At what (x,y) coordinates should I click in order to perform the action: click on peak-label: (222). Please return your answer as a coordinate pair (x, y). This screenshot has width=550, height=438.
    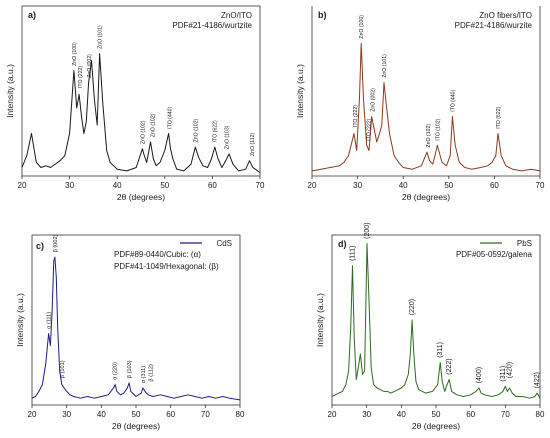
    Looking at the image, I should click on (449, 366).